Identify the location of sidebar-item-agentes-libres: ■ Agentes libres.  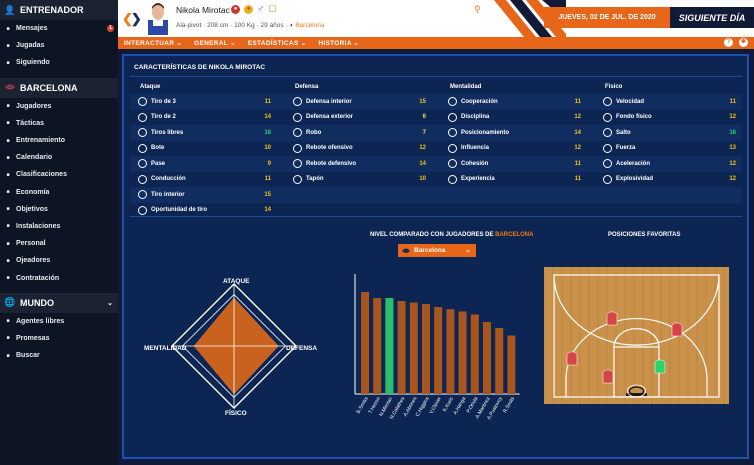
(59, 321).